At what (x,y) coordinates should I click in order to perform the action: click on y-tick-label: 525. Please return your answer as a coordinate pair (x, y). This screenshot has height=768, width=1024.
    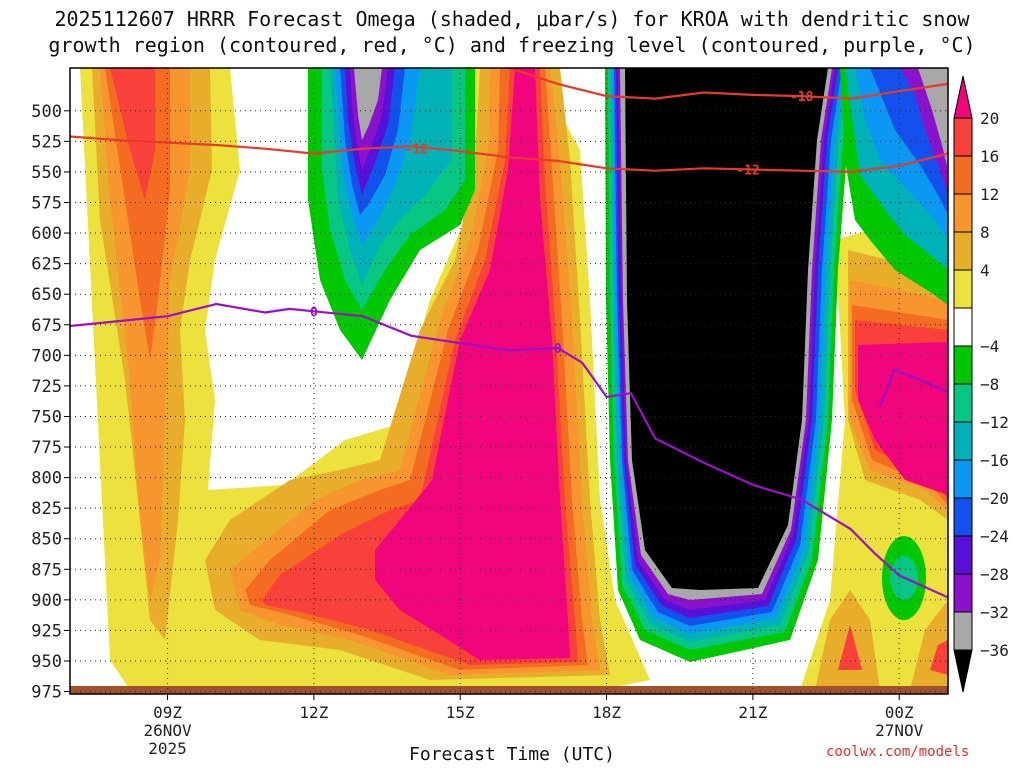
    Looking at the image, I should click on (46, 142).